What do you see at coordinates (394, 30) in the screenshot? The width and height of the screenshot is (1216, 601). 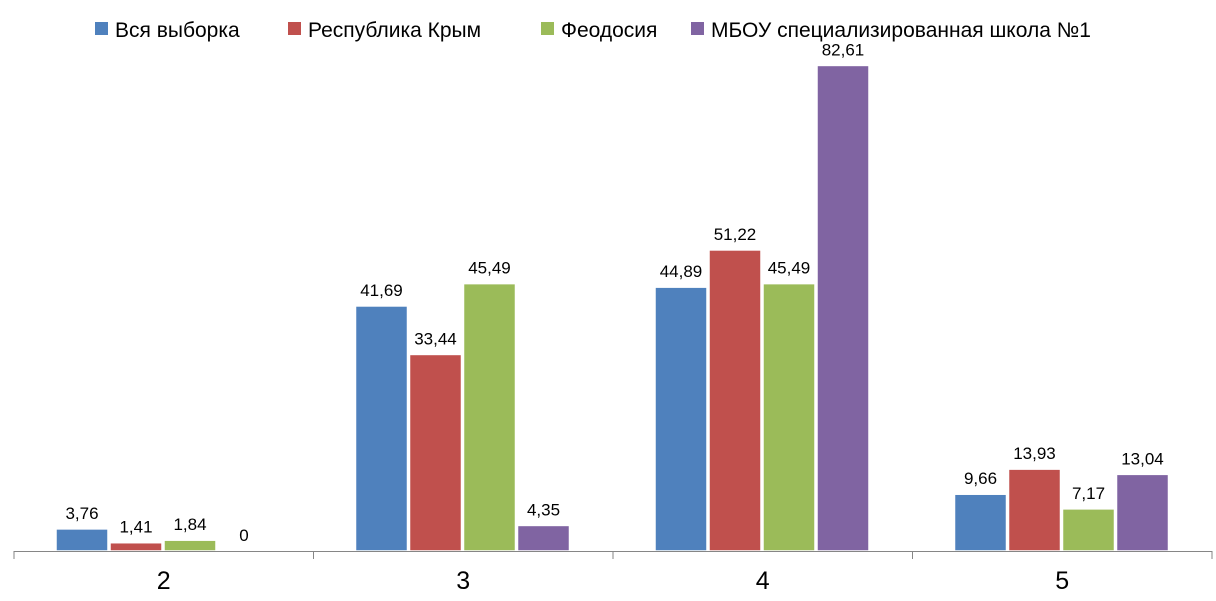 I see `legend-label: Республика Крым` at bounding box center [394, 30].